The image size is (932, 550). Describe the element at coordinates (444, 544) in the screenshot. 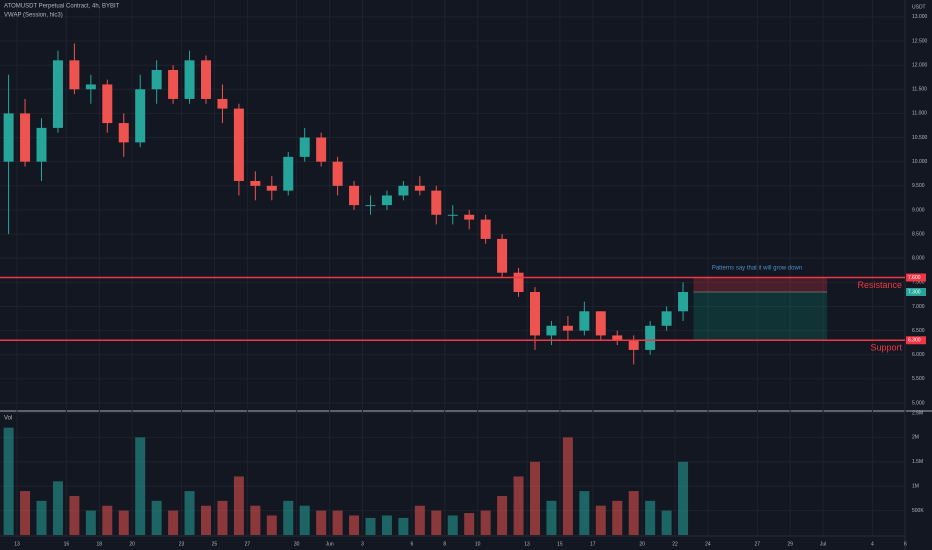

I see `x-tick-label: 8` at that location.